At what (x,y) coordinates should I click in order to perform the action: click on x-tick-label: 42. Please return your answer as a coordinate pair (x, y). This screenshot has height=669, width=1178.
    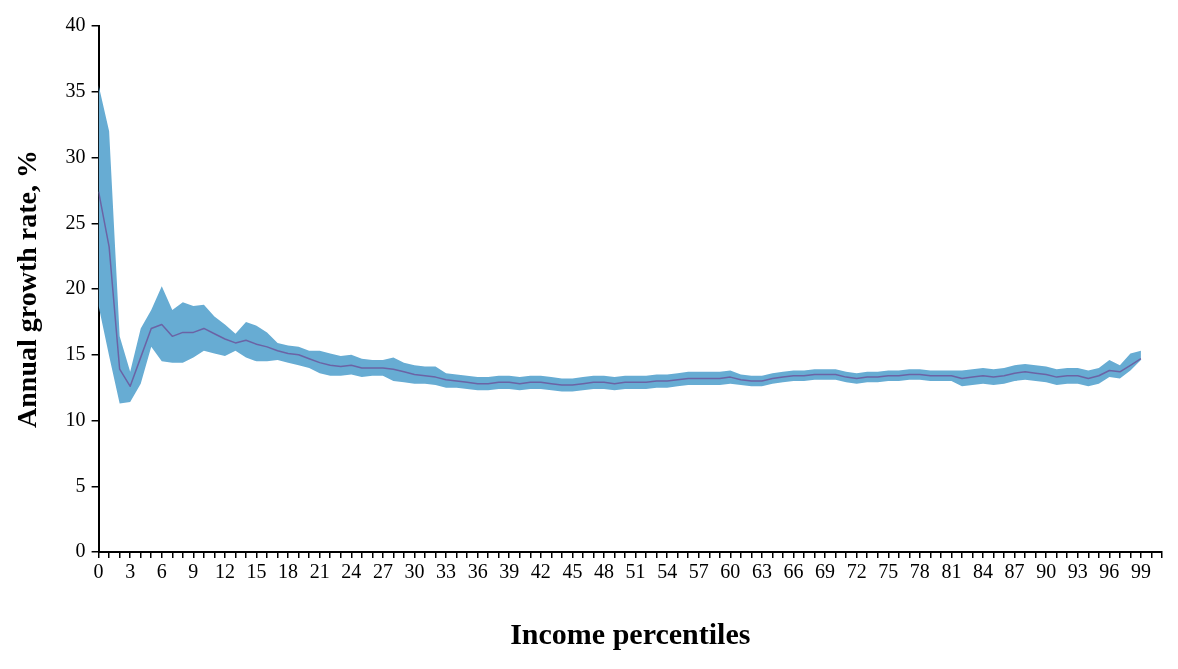
    Looking at the image, I should click on (540, 571).